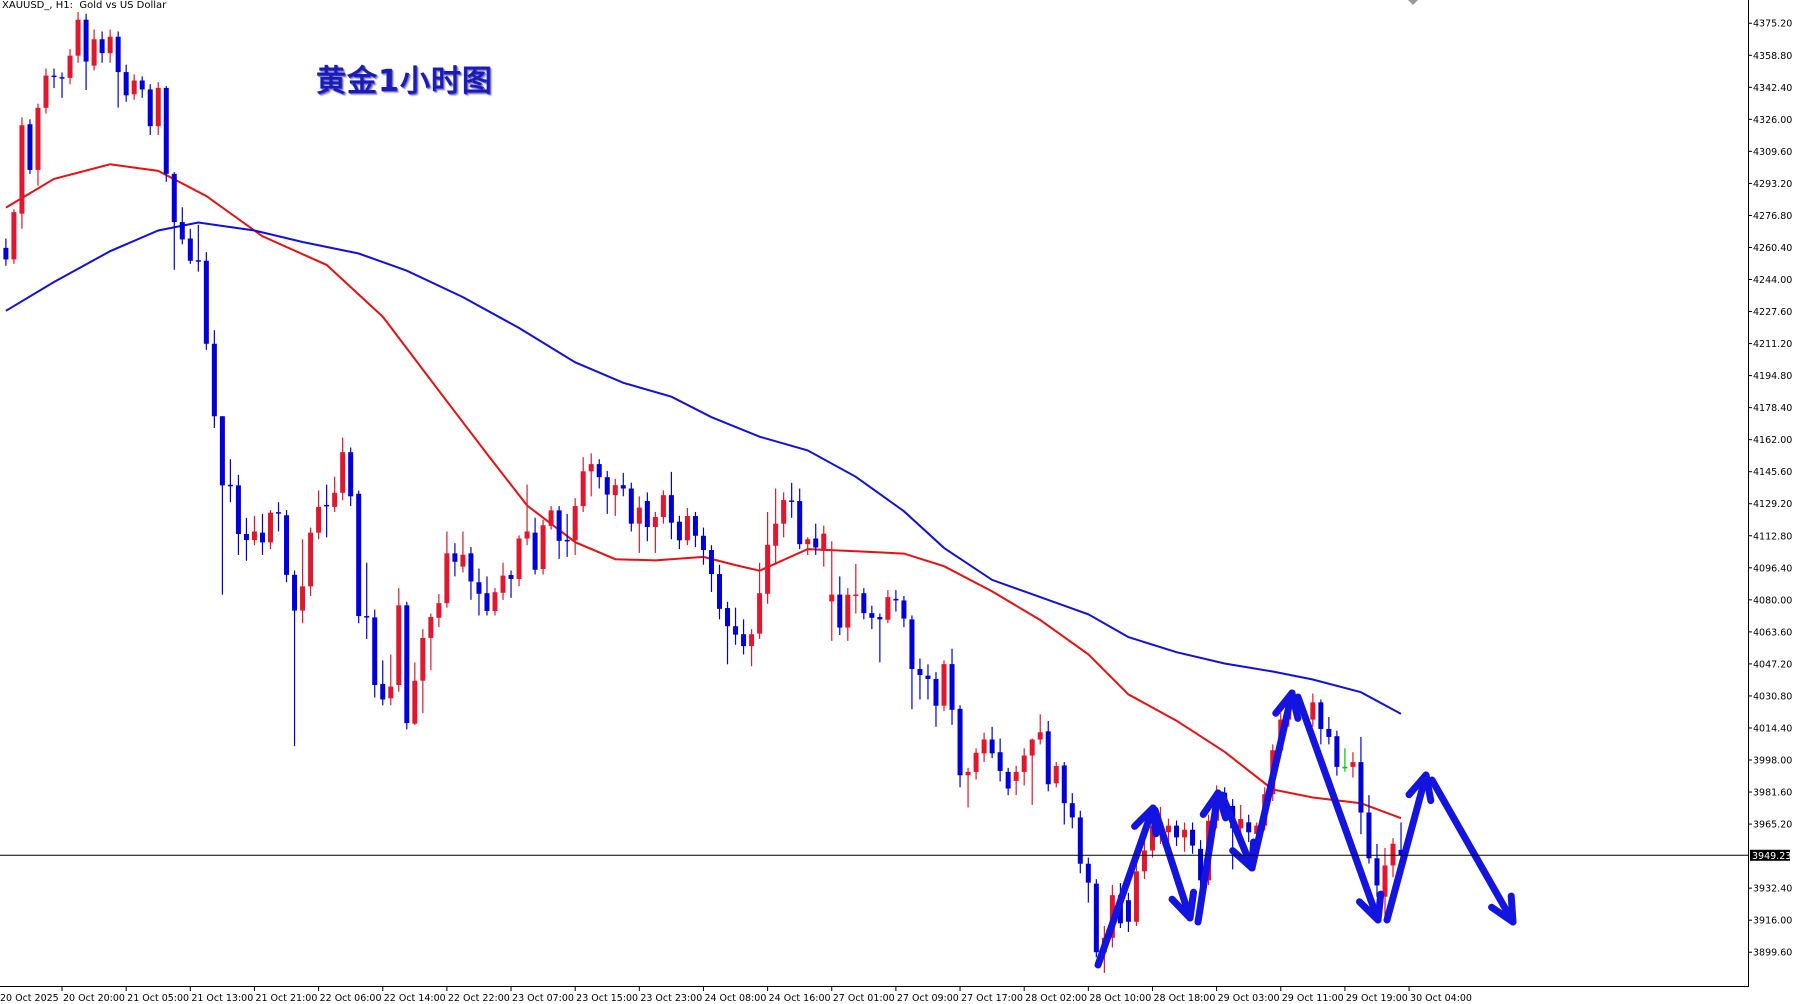  Describe the element at coordinates (1184, 998) in the screenshot. I see `time-tick-label: 28 Oct 18:00` at that location.